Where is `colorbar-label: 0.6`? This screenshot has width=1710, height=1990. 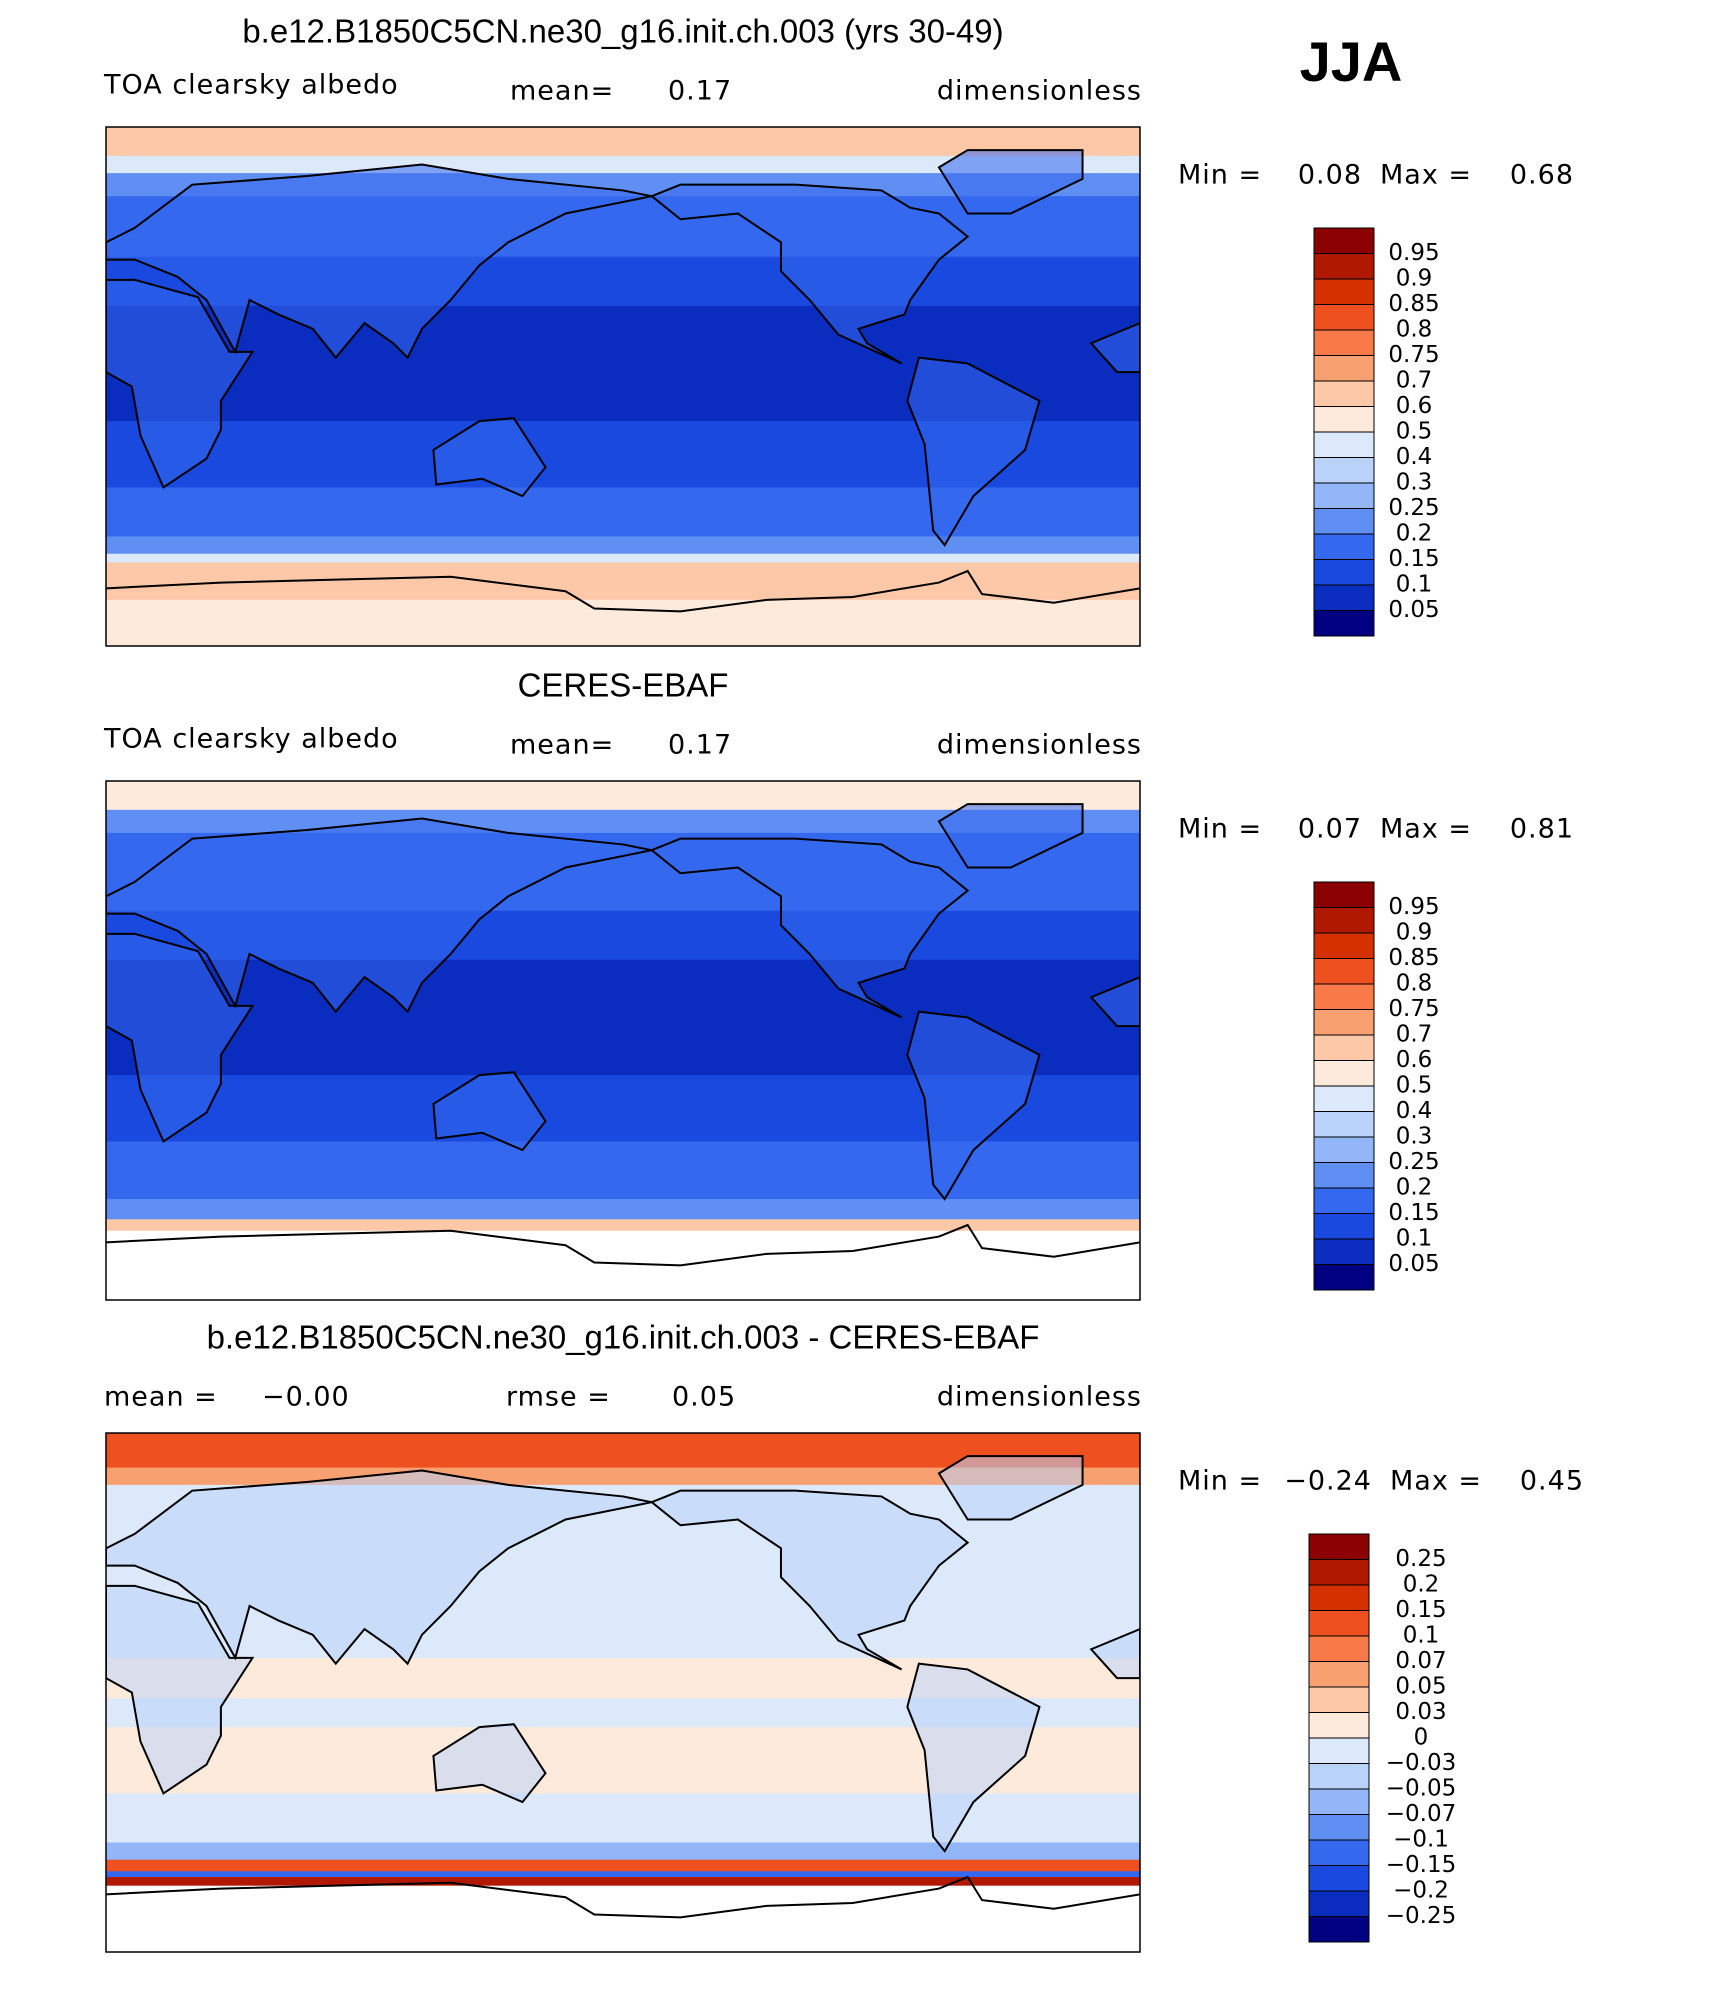 colorbar-label: 0.6 is located at coordinates (1414, 406).